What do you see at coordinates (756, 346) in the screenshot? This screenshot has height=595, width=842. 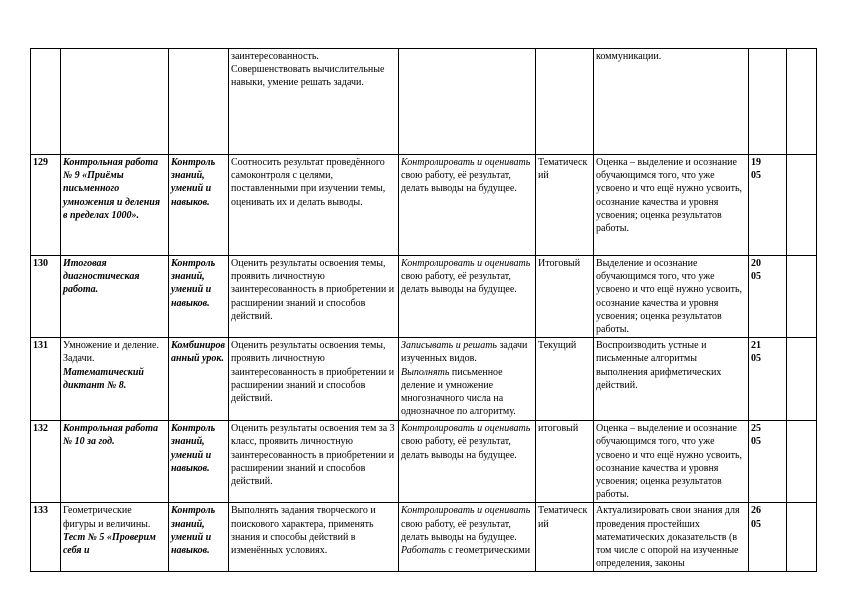 I see `cell-text: 21` at bounding box center [756, 346].